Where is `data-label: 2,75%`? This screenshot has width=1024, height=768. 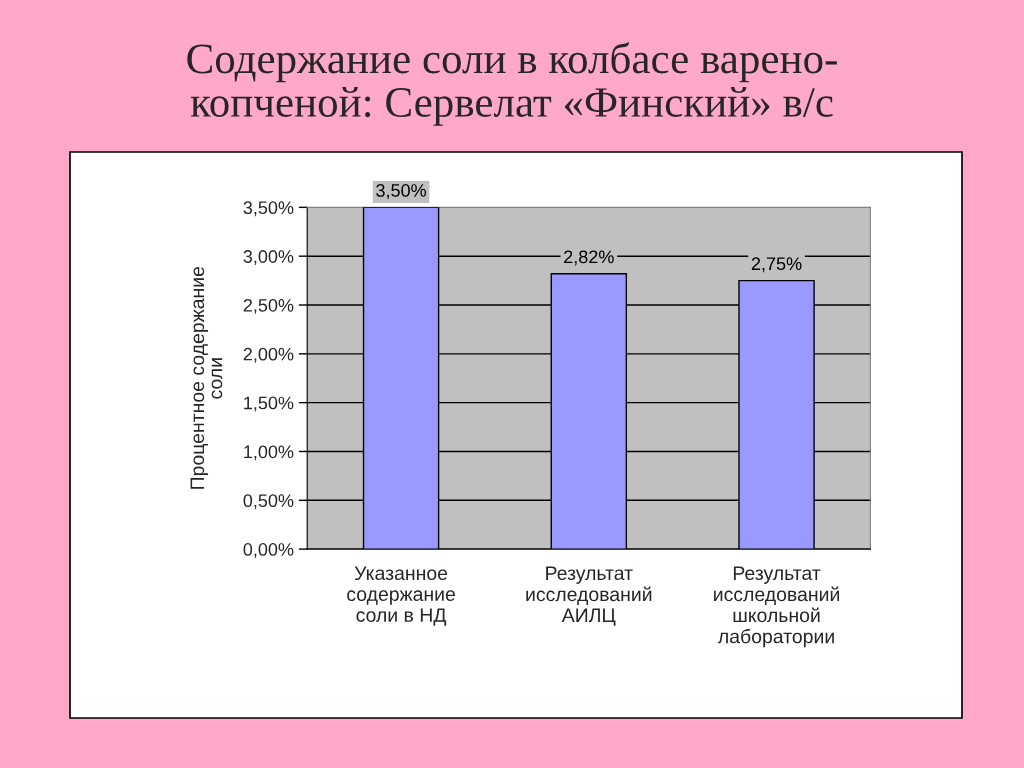
data-label: 2,75% is located at coordinates (776, 265).